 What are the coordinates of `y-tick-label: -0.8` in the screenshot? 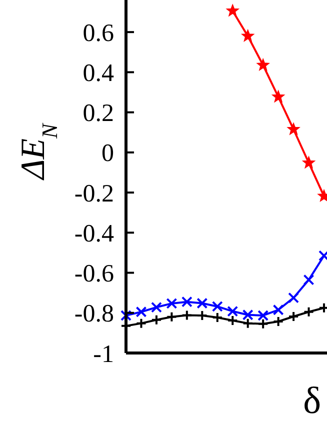 It's located at (94, 314).